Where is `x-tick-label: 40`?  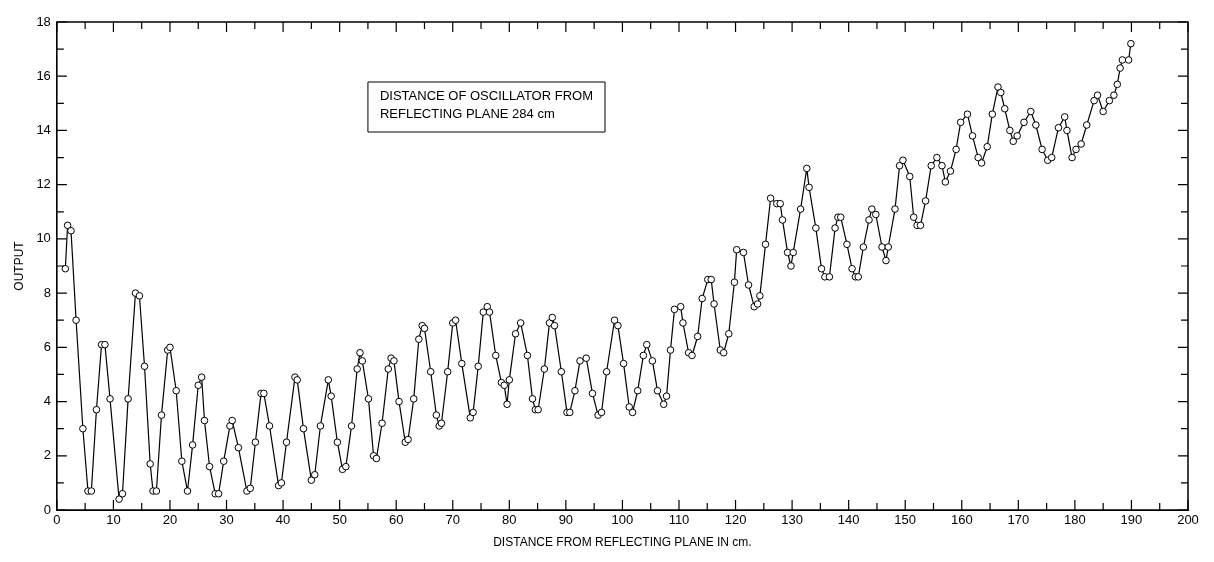 x-tick-label: 40 is located at coordinates (283, 520).